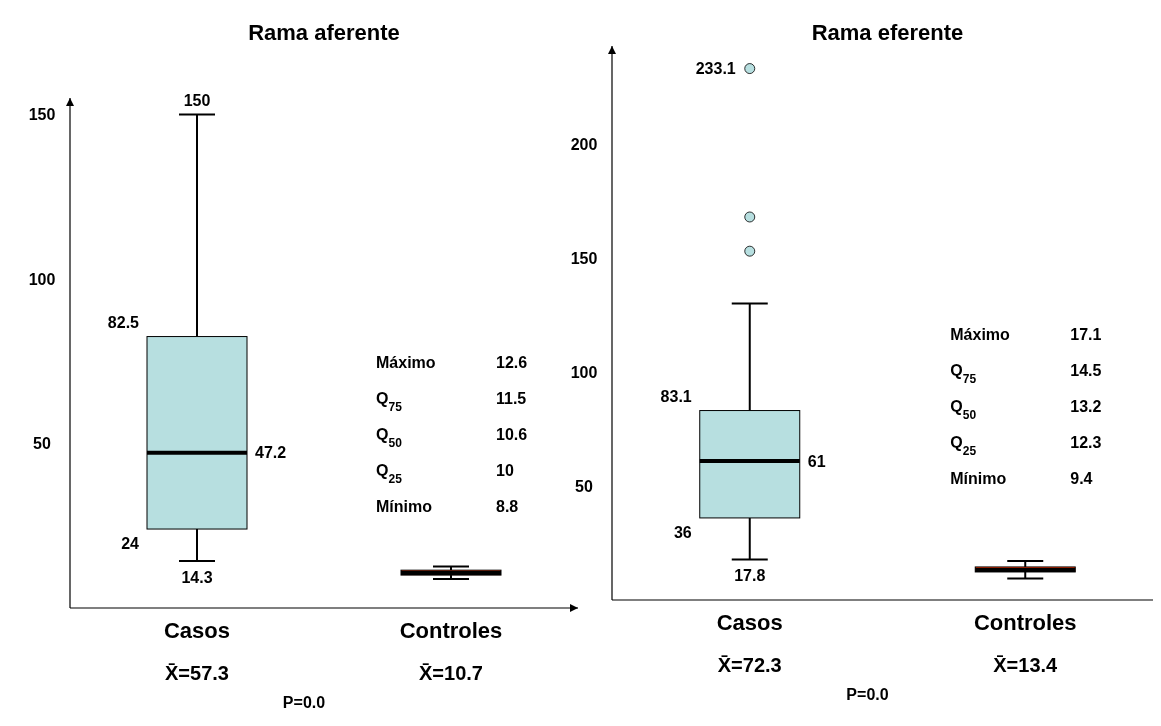  What do you see at coordinates (750, 576) in the screenshot?
I see `annotation: 17.8` at bounding box center [750, 576].